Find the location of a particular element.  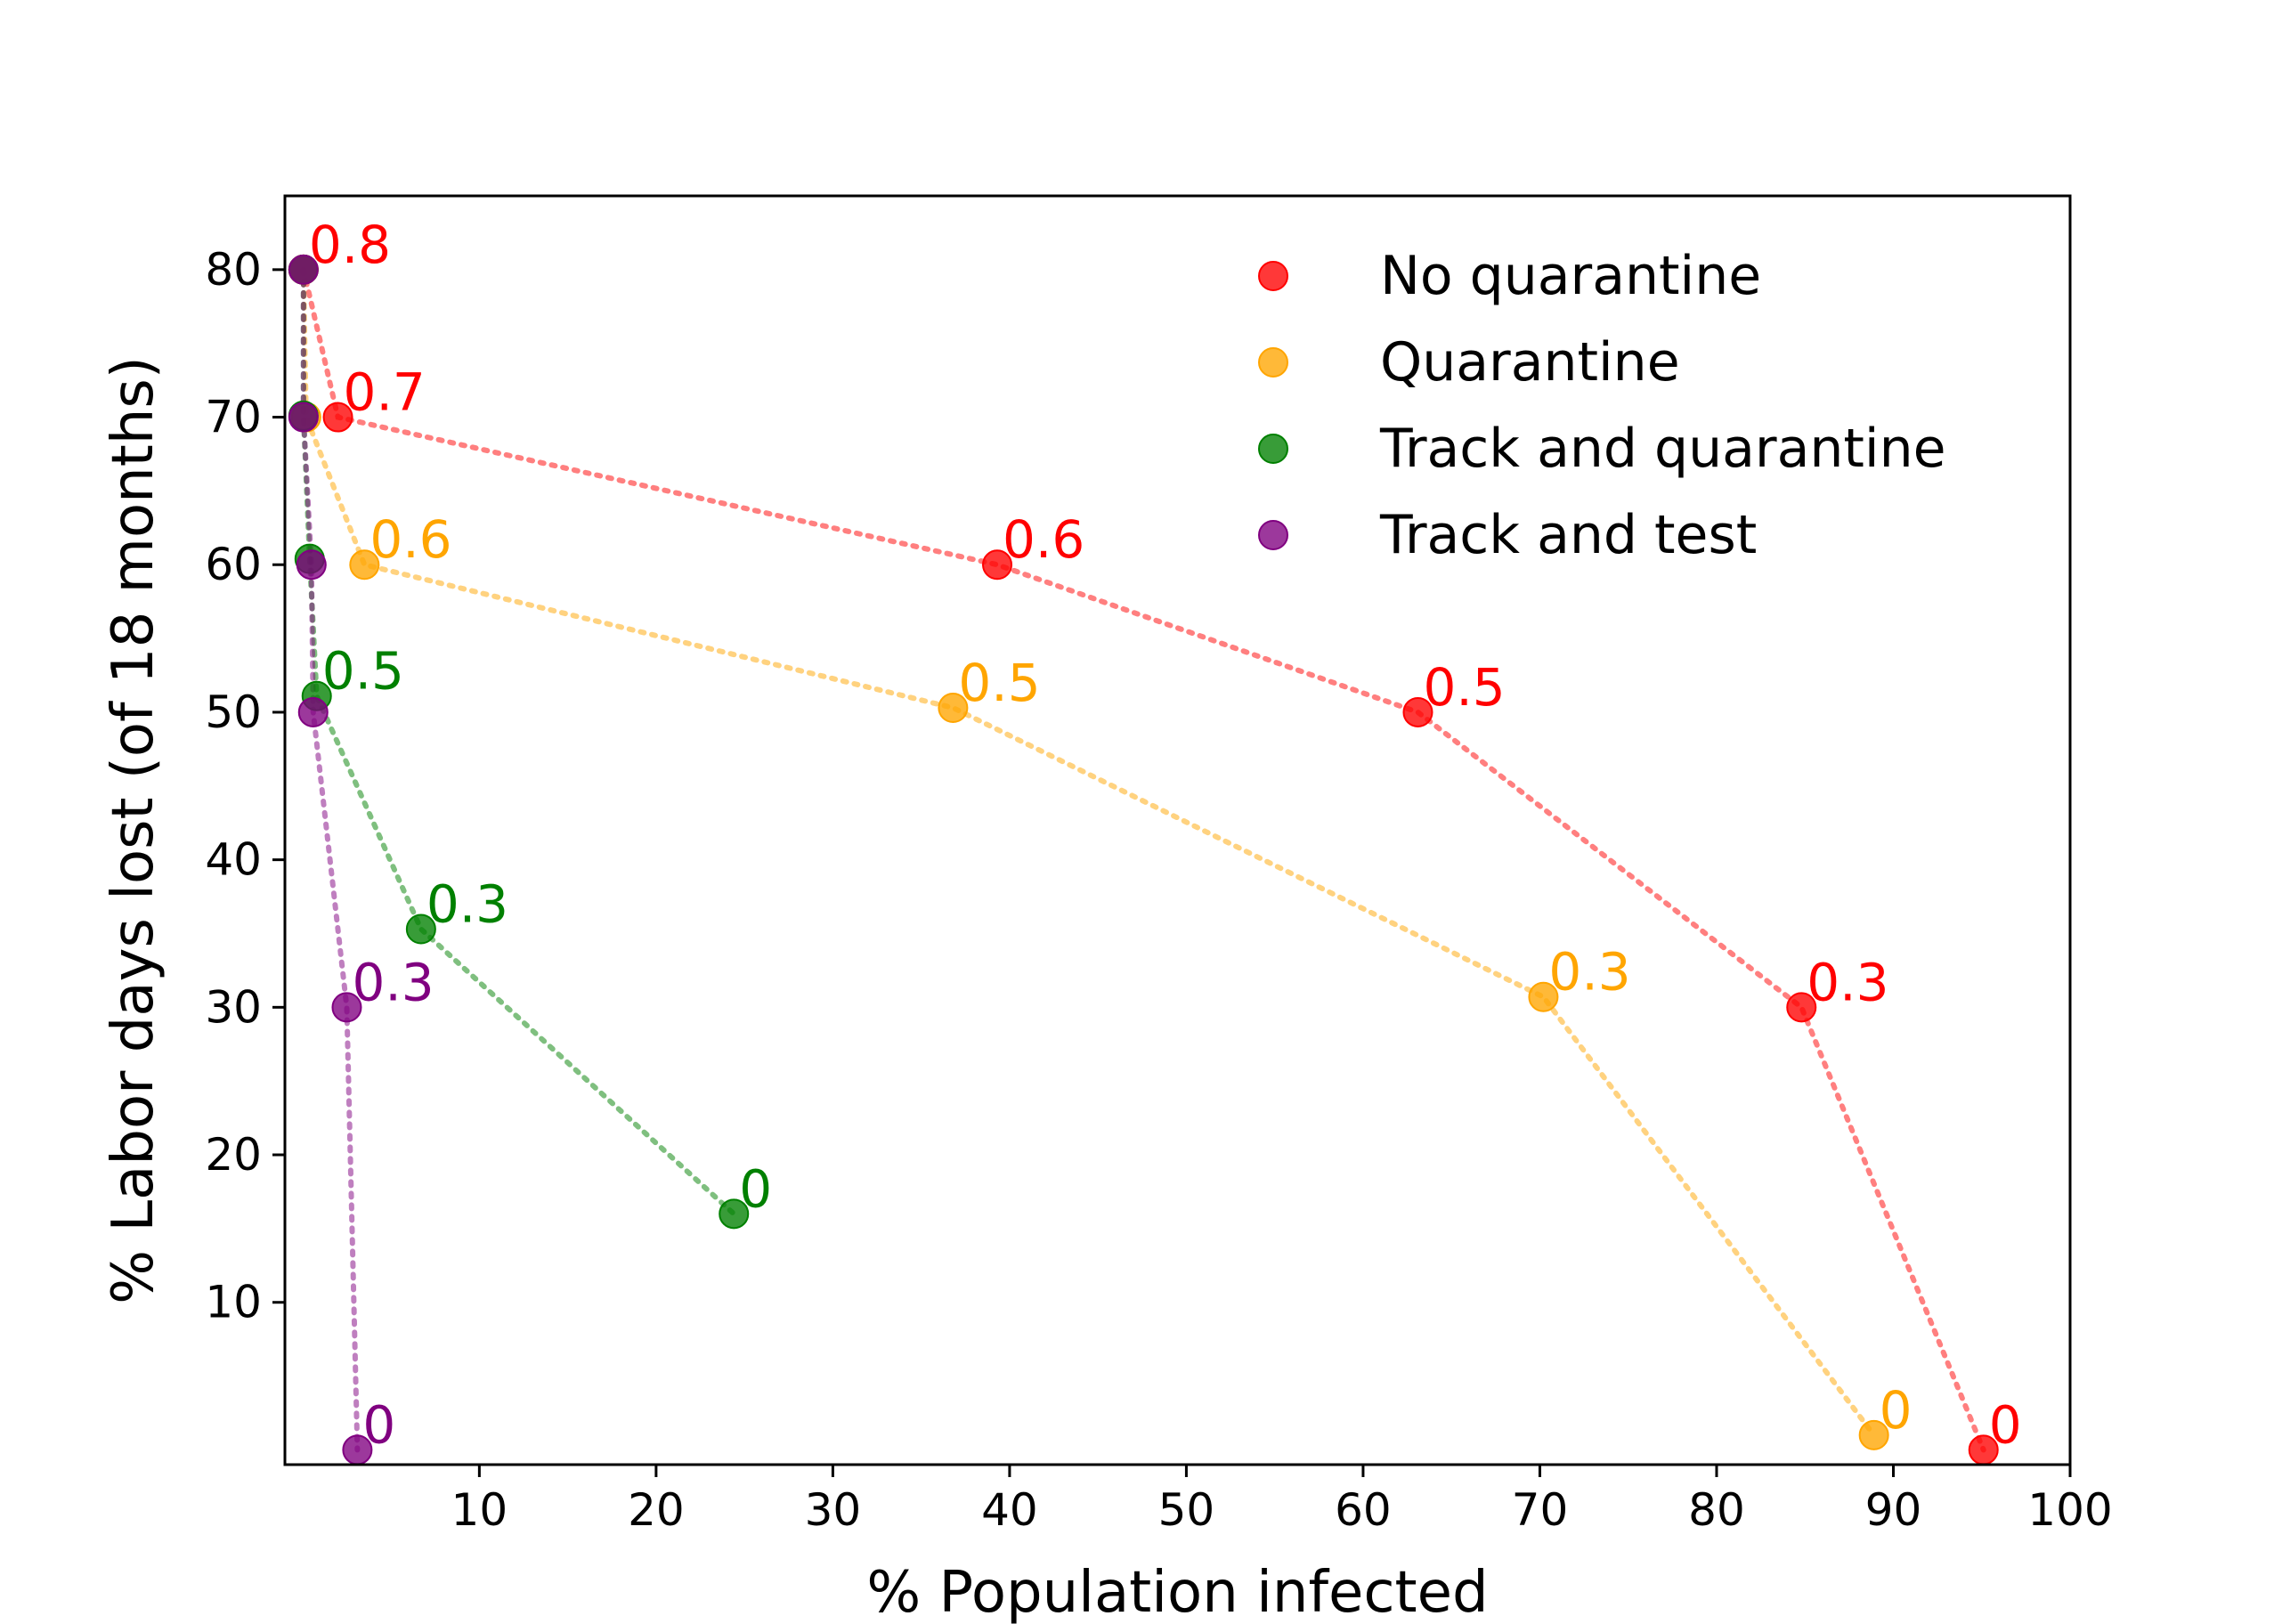

legend-label: Track and quarantine is located at coordinates (1662, 449).